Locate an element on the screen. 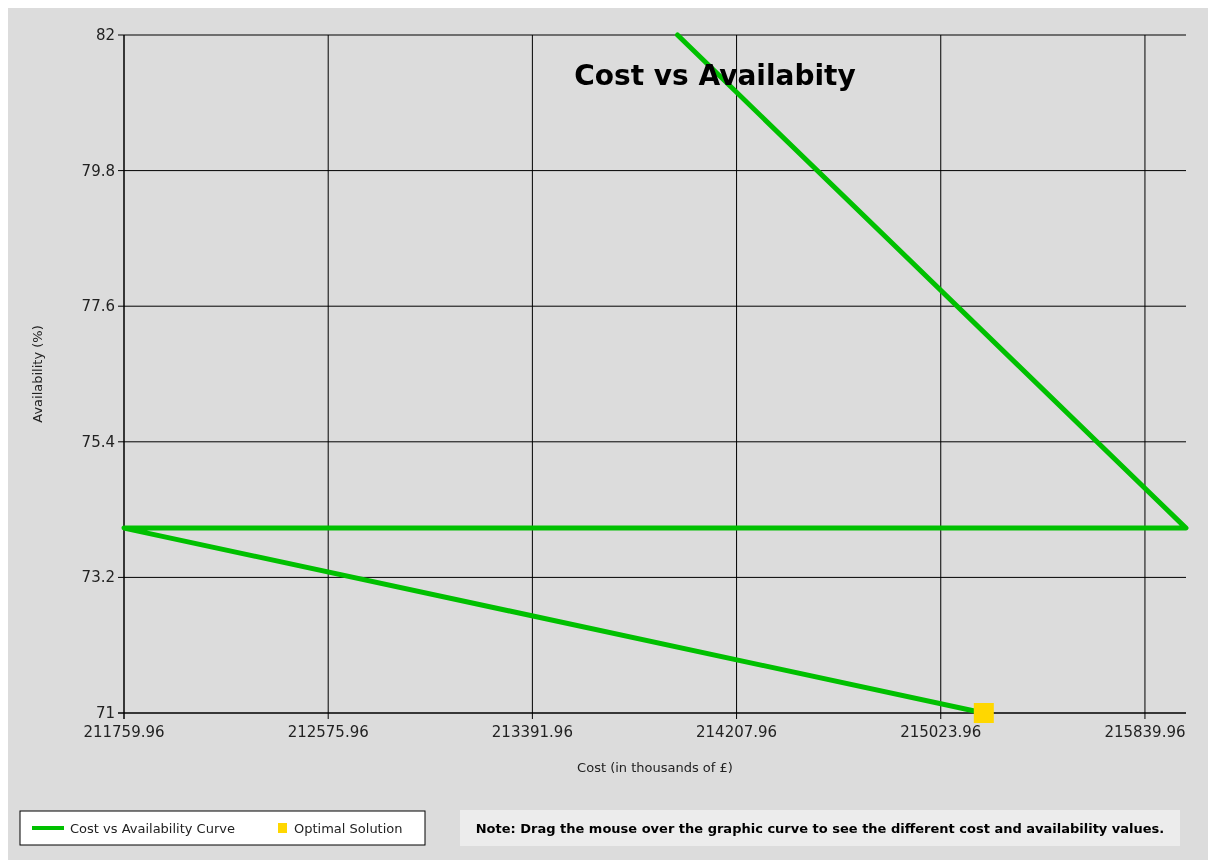 This screenshot has height=860, width=1208. y-tick-label: 71 is located at coordinates (105, 713).